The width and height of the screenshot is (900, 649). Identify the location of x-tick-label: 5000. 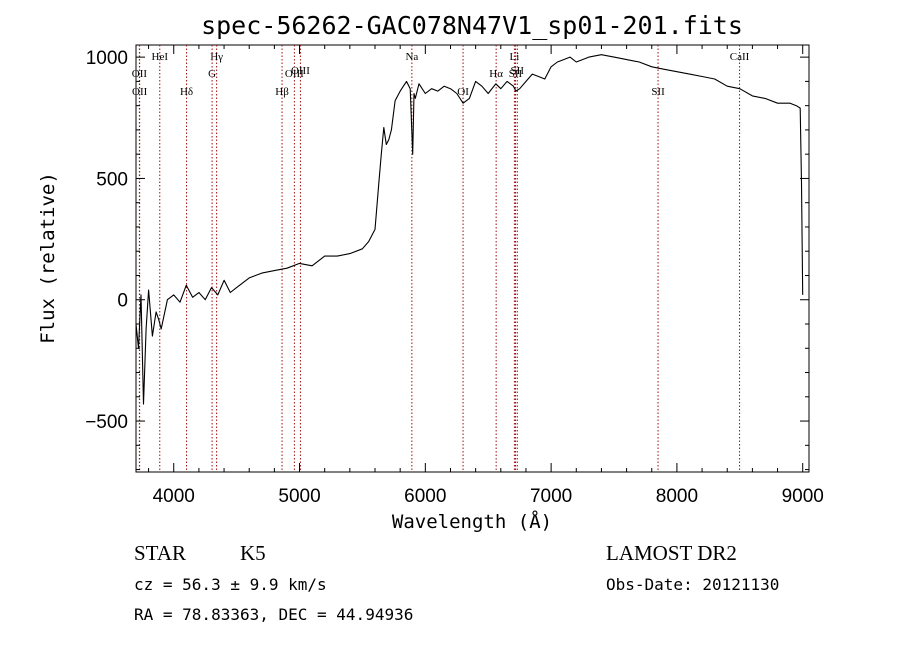
(299, 496).